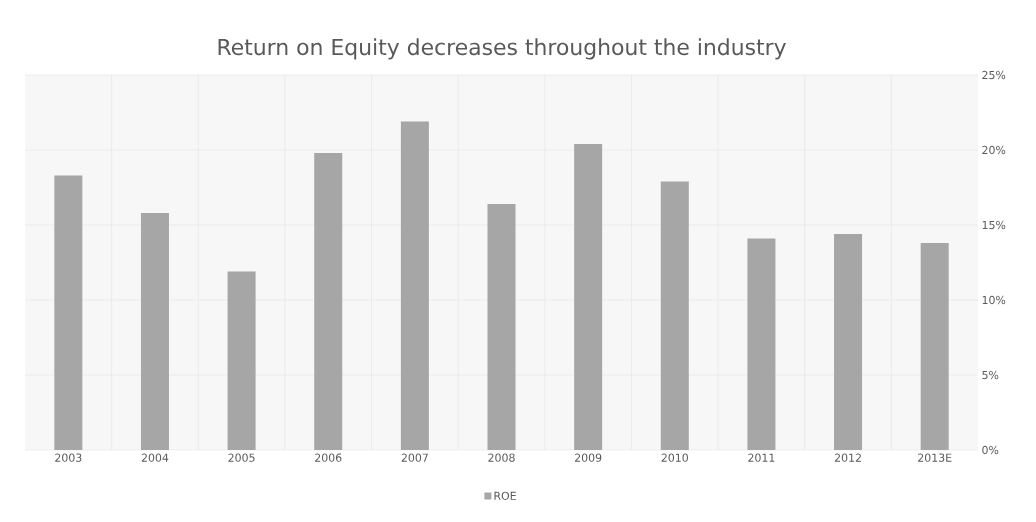 The image size is (1036, 522). What do you see at coordinates (502, 49) in the screenshot?
I see `chart-title: Return on Equity decreases throughout the industry` at bounding box center [502, 49].